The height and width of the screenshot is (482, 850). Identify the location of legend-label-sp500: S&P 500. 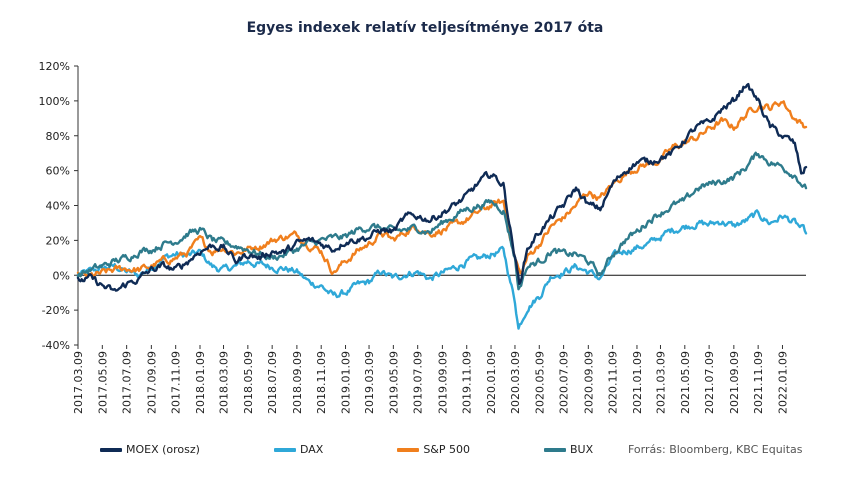
(446, 449).